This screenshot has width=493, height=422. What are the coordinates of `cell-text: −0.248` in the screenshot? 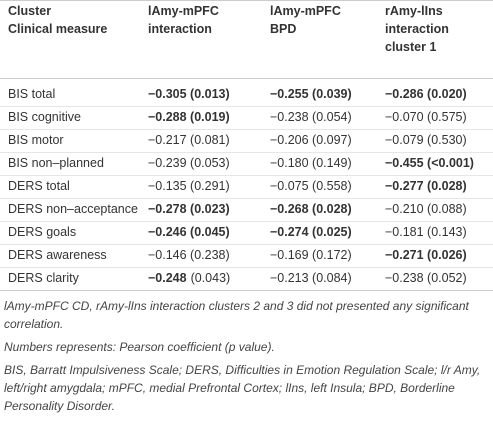 It's located at (167, 278).